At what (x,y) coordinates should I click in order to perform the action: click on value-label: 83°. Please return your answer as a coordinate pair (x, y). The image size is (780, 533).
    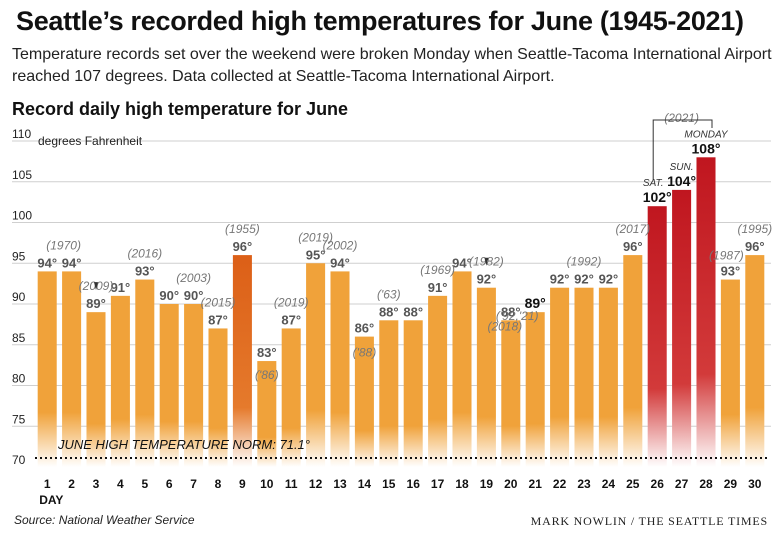
    Looking at the image, I should click on (267, 352).